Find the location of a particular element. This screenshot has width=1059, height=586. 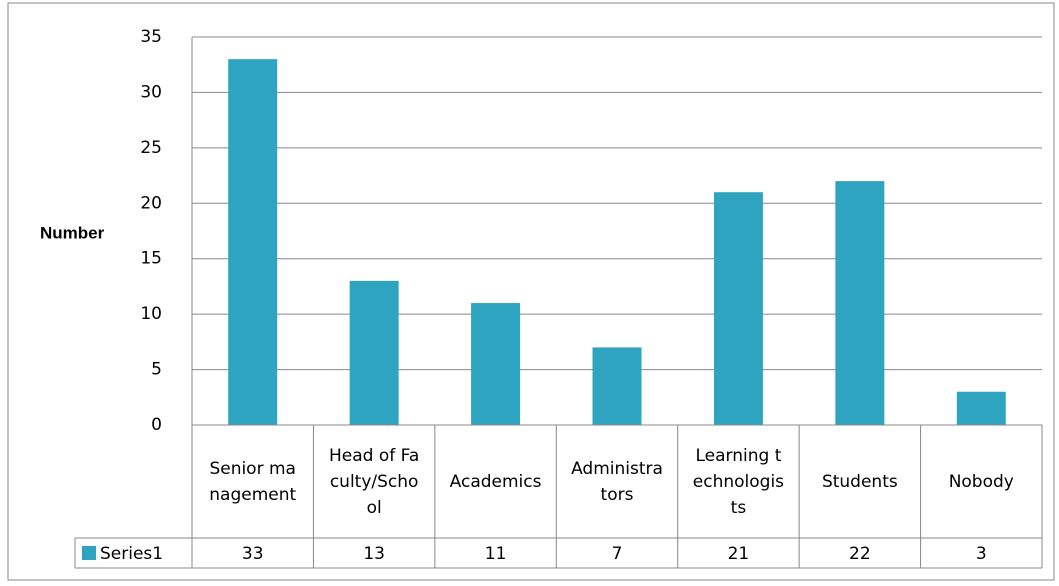

x-tick-label: Senior management is located at coordinates (253, 481).